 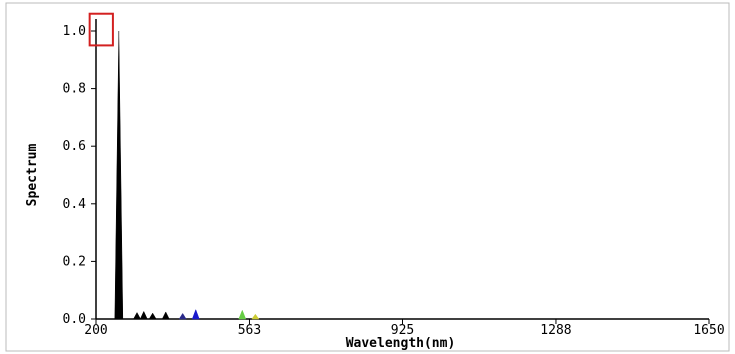 I want to click on y-tick-label: 0.6, so click(x=74, y=146).